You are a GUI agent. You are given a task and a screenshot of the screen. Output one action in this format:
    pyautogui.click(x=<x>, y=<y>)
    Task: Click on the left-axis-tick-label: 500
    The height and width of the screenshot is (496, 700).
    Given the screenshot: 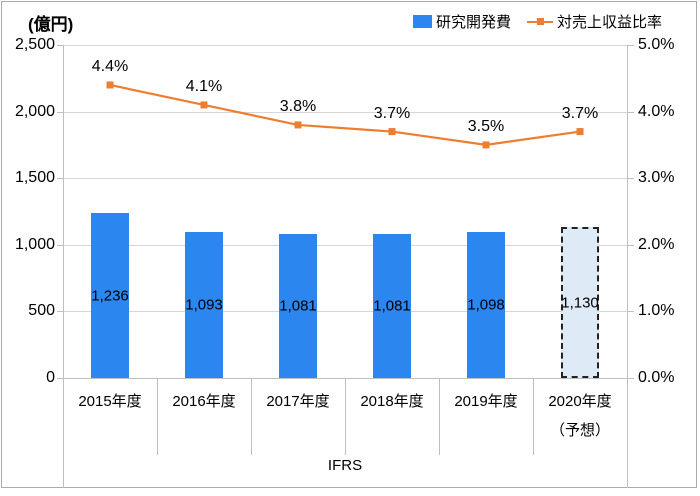 What is the action you would take?
    pyautogui.click(x=41, y=311)
    